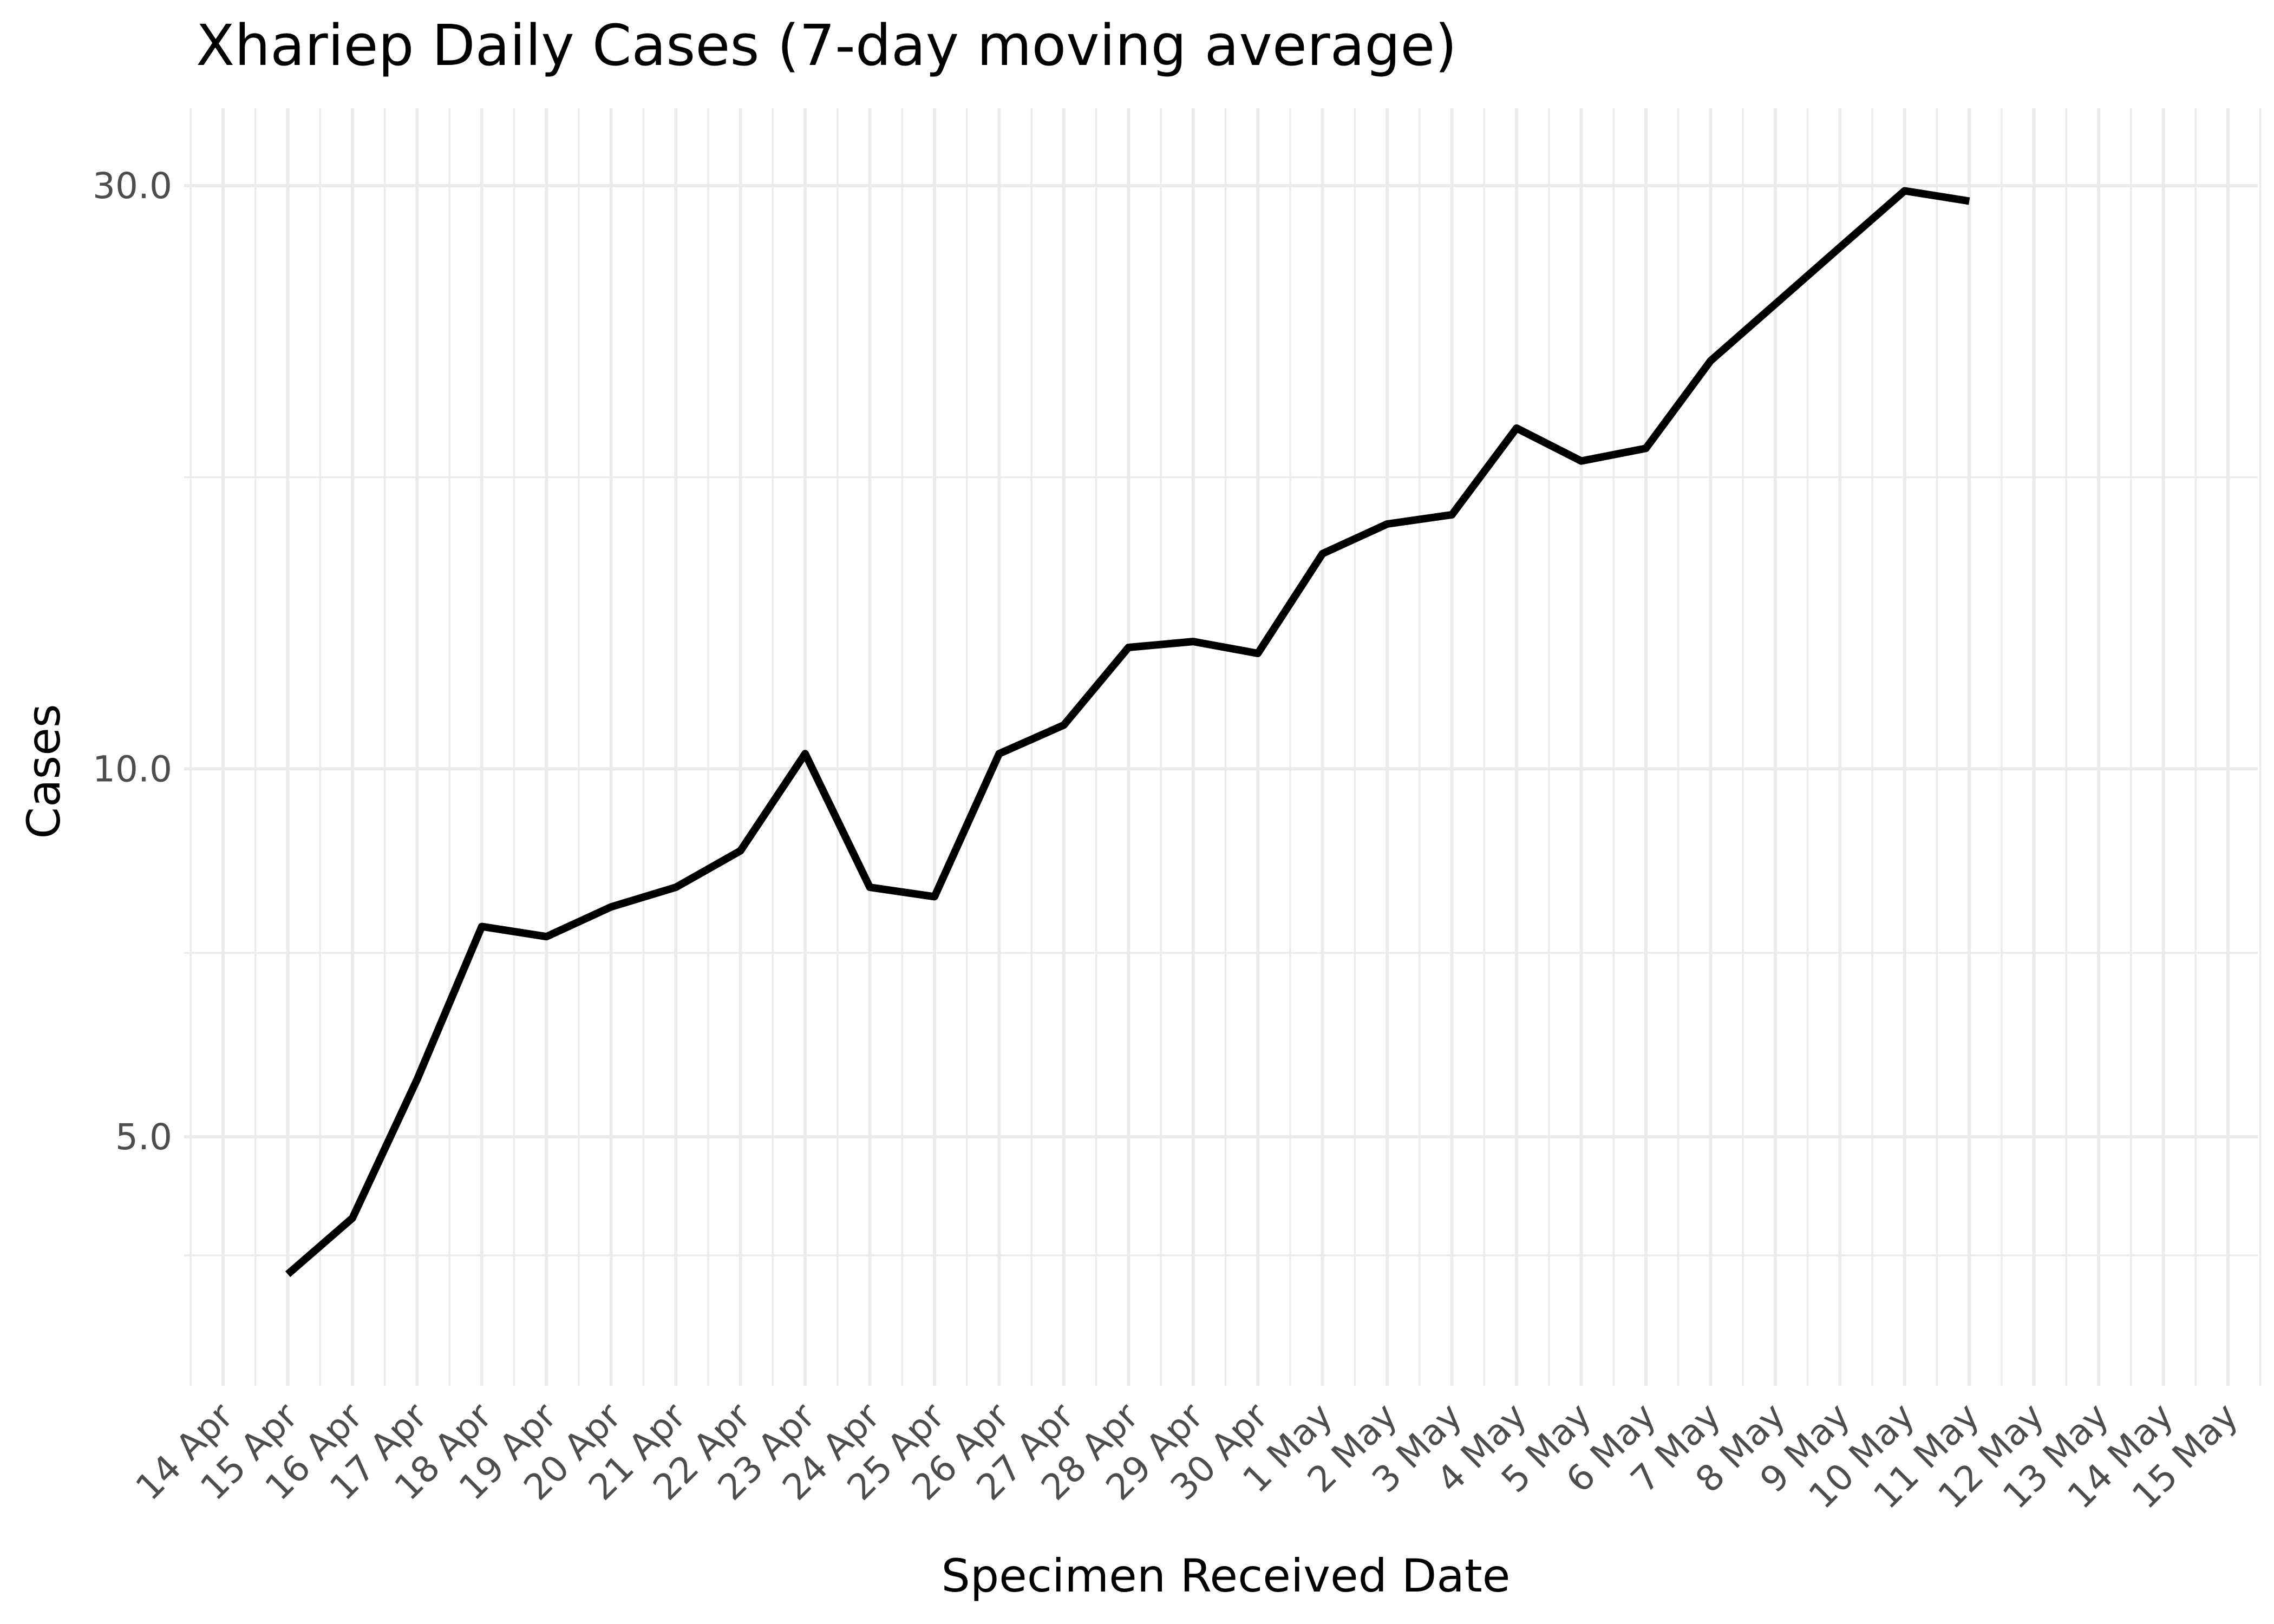 This screenshot has height=1624, width=2274. Describe the element at coordinates (44, 771) in the screenshot. I see `y-axis-title: Cases` at that location.